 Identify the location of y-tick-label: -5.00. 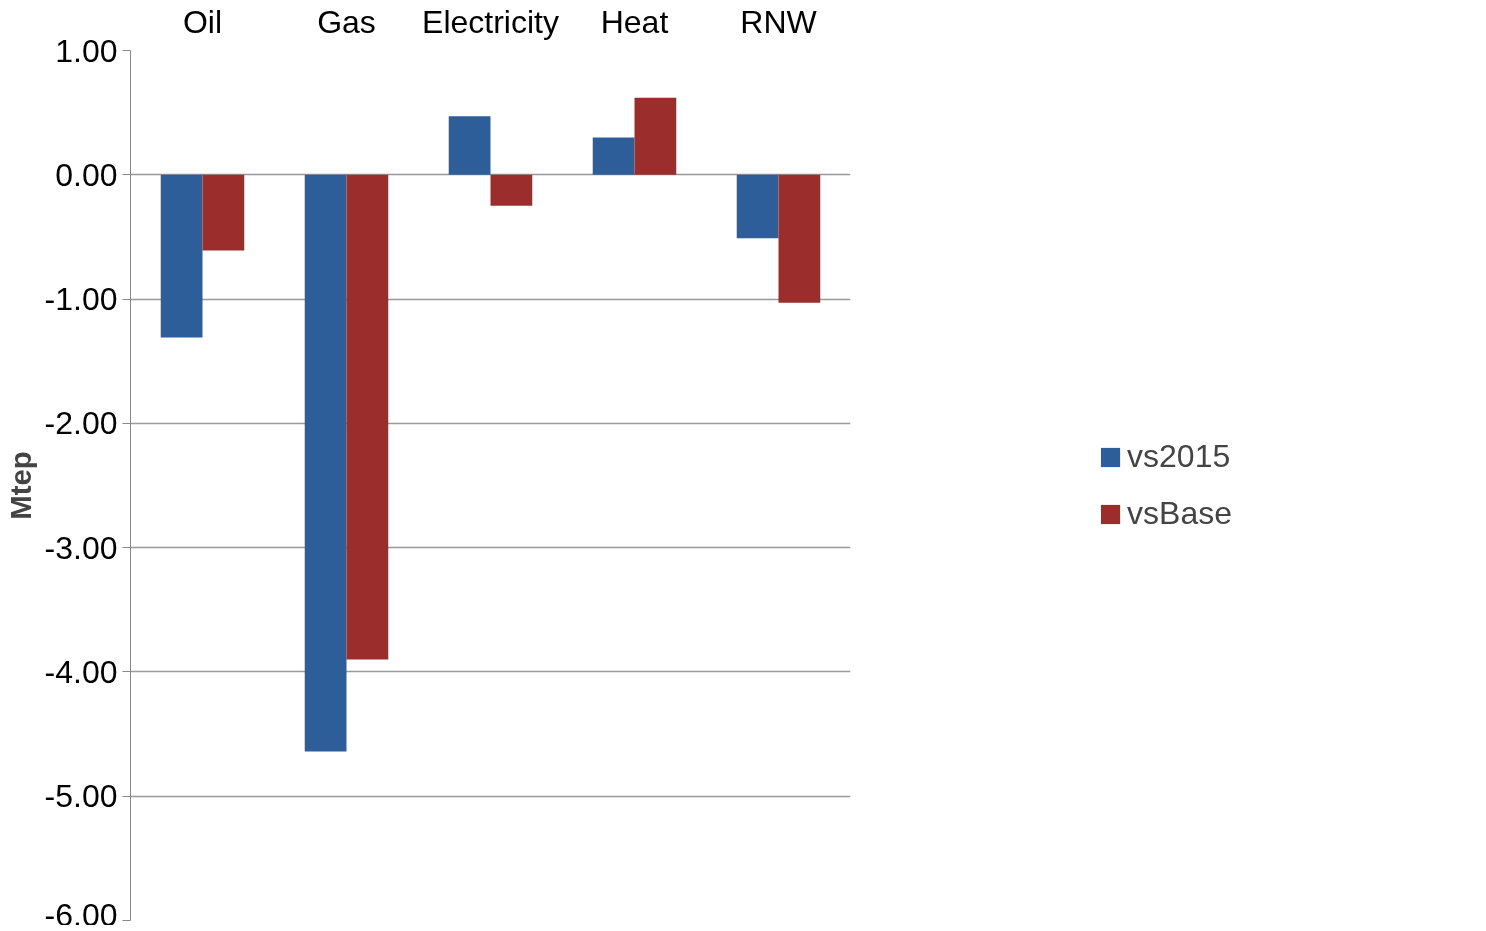
(81, 796).